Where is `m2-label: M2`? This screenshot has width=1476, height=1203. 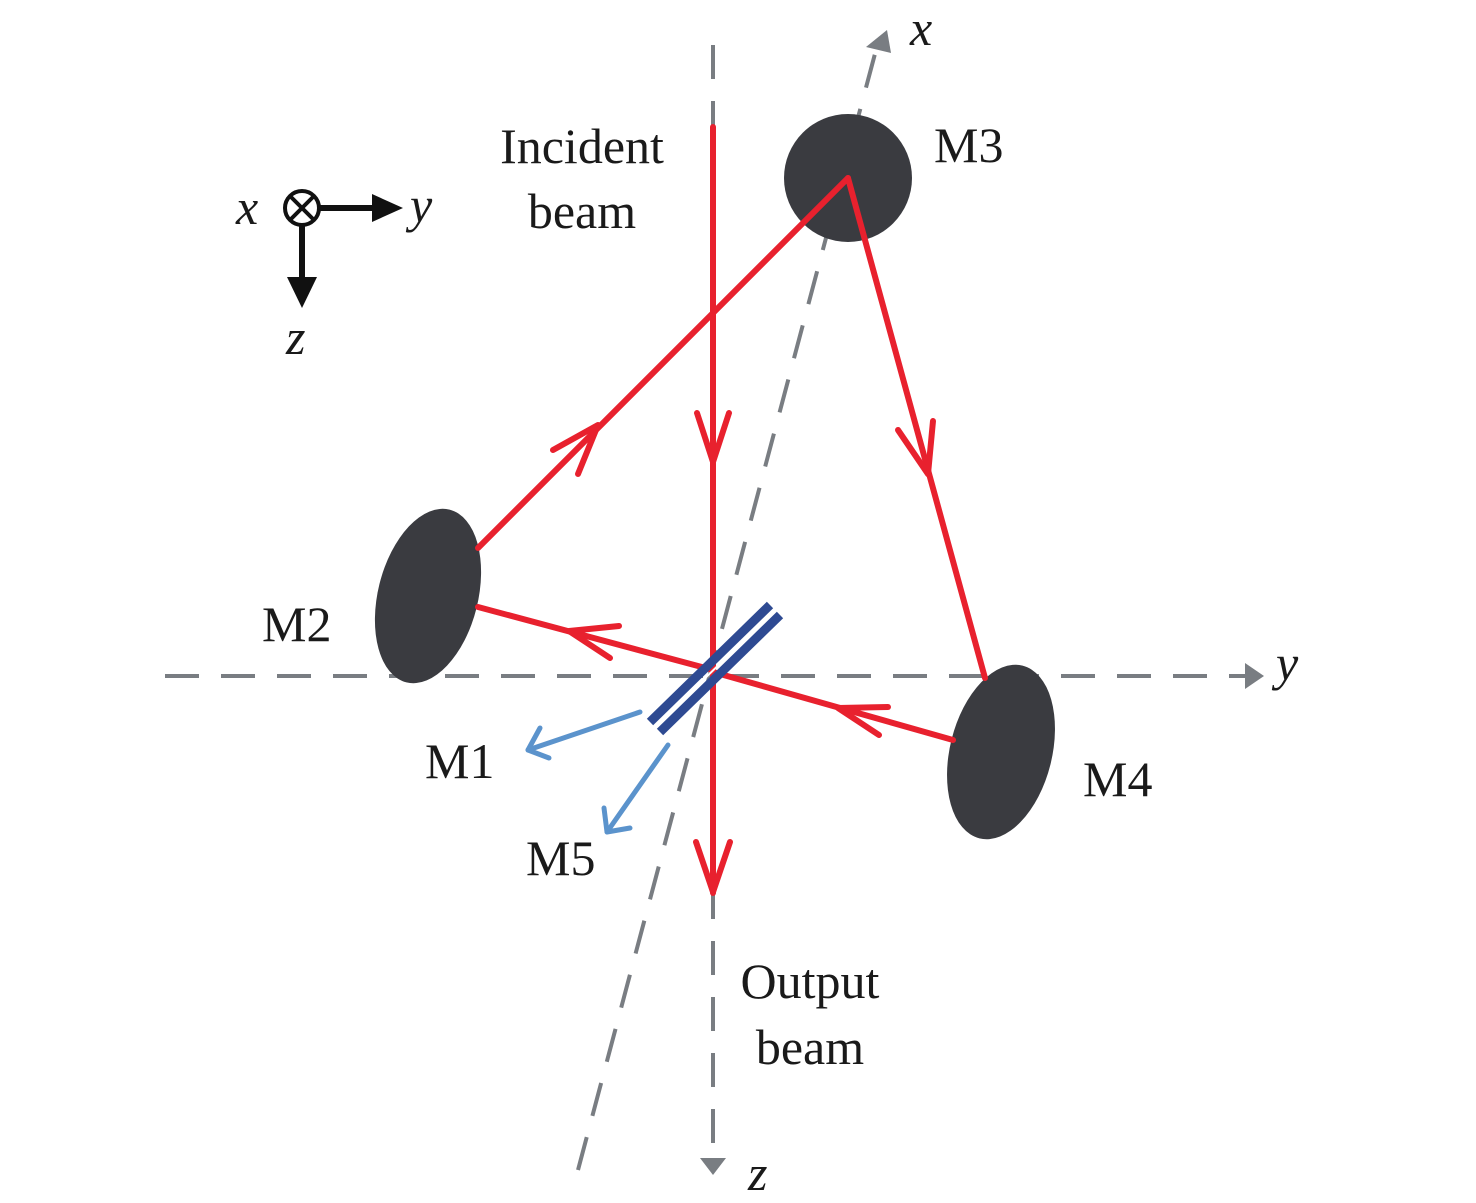 m2-label: M2 is located at coordinates (296, 624).